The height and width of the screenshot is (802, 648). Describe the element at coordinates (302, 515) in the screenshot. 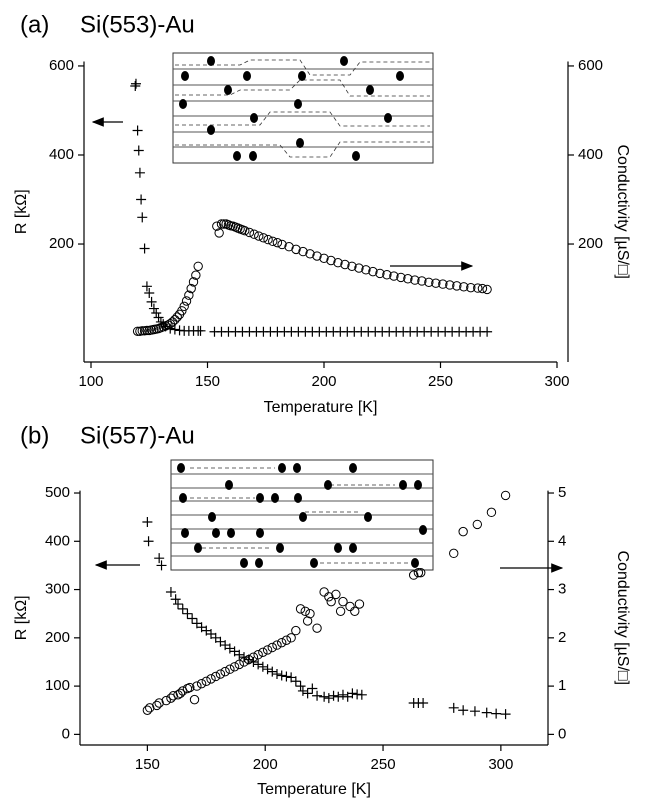

I see `inset-b` at that location.